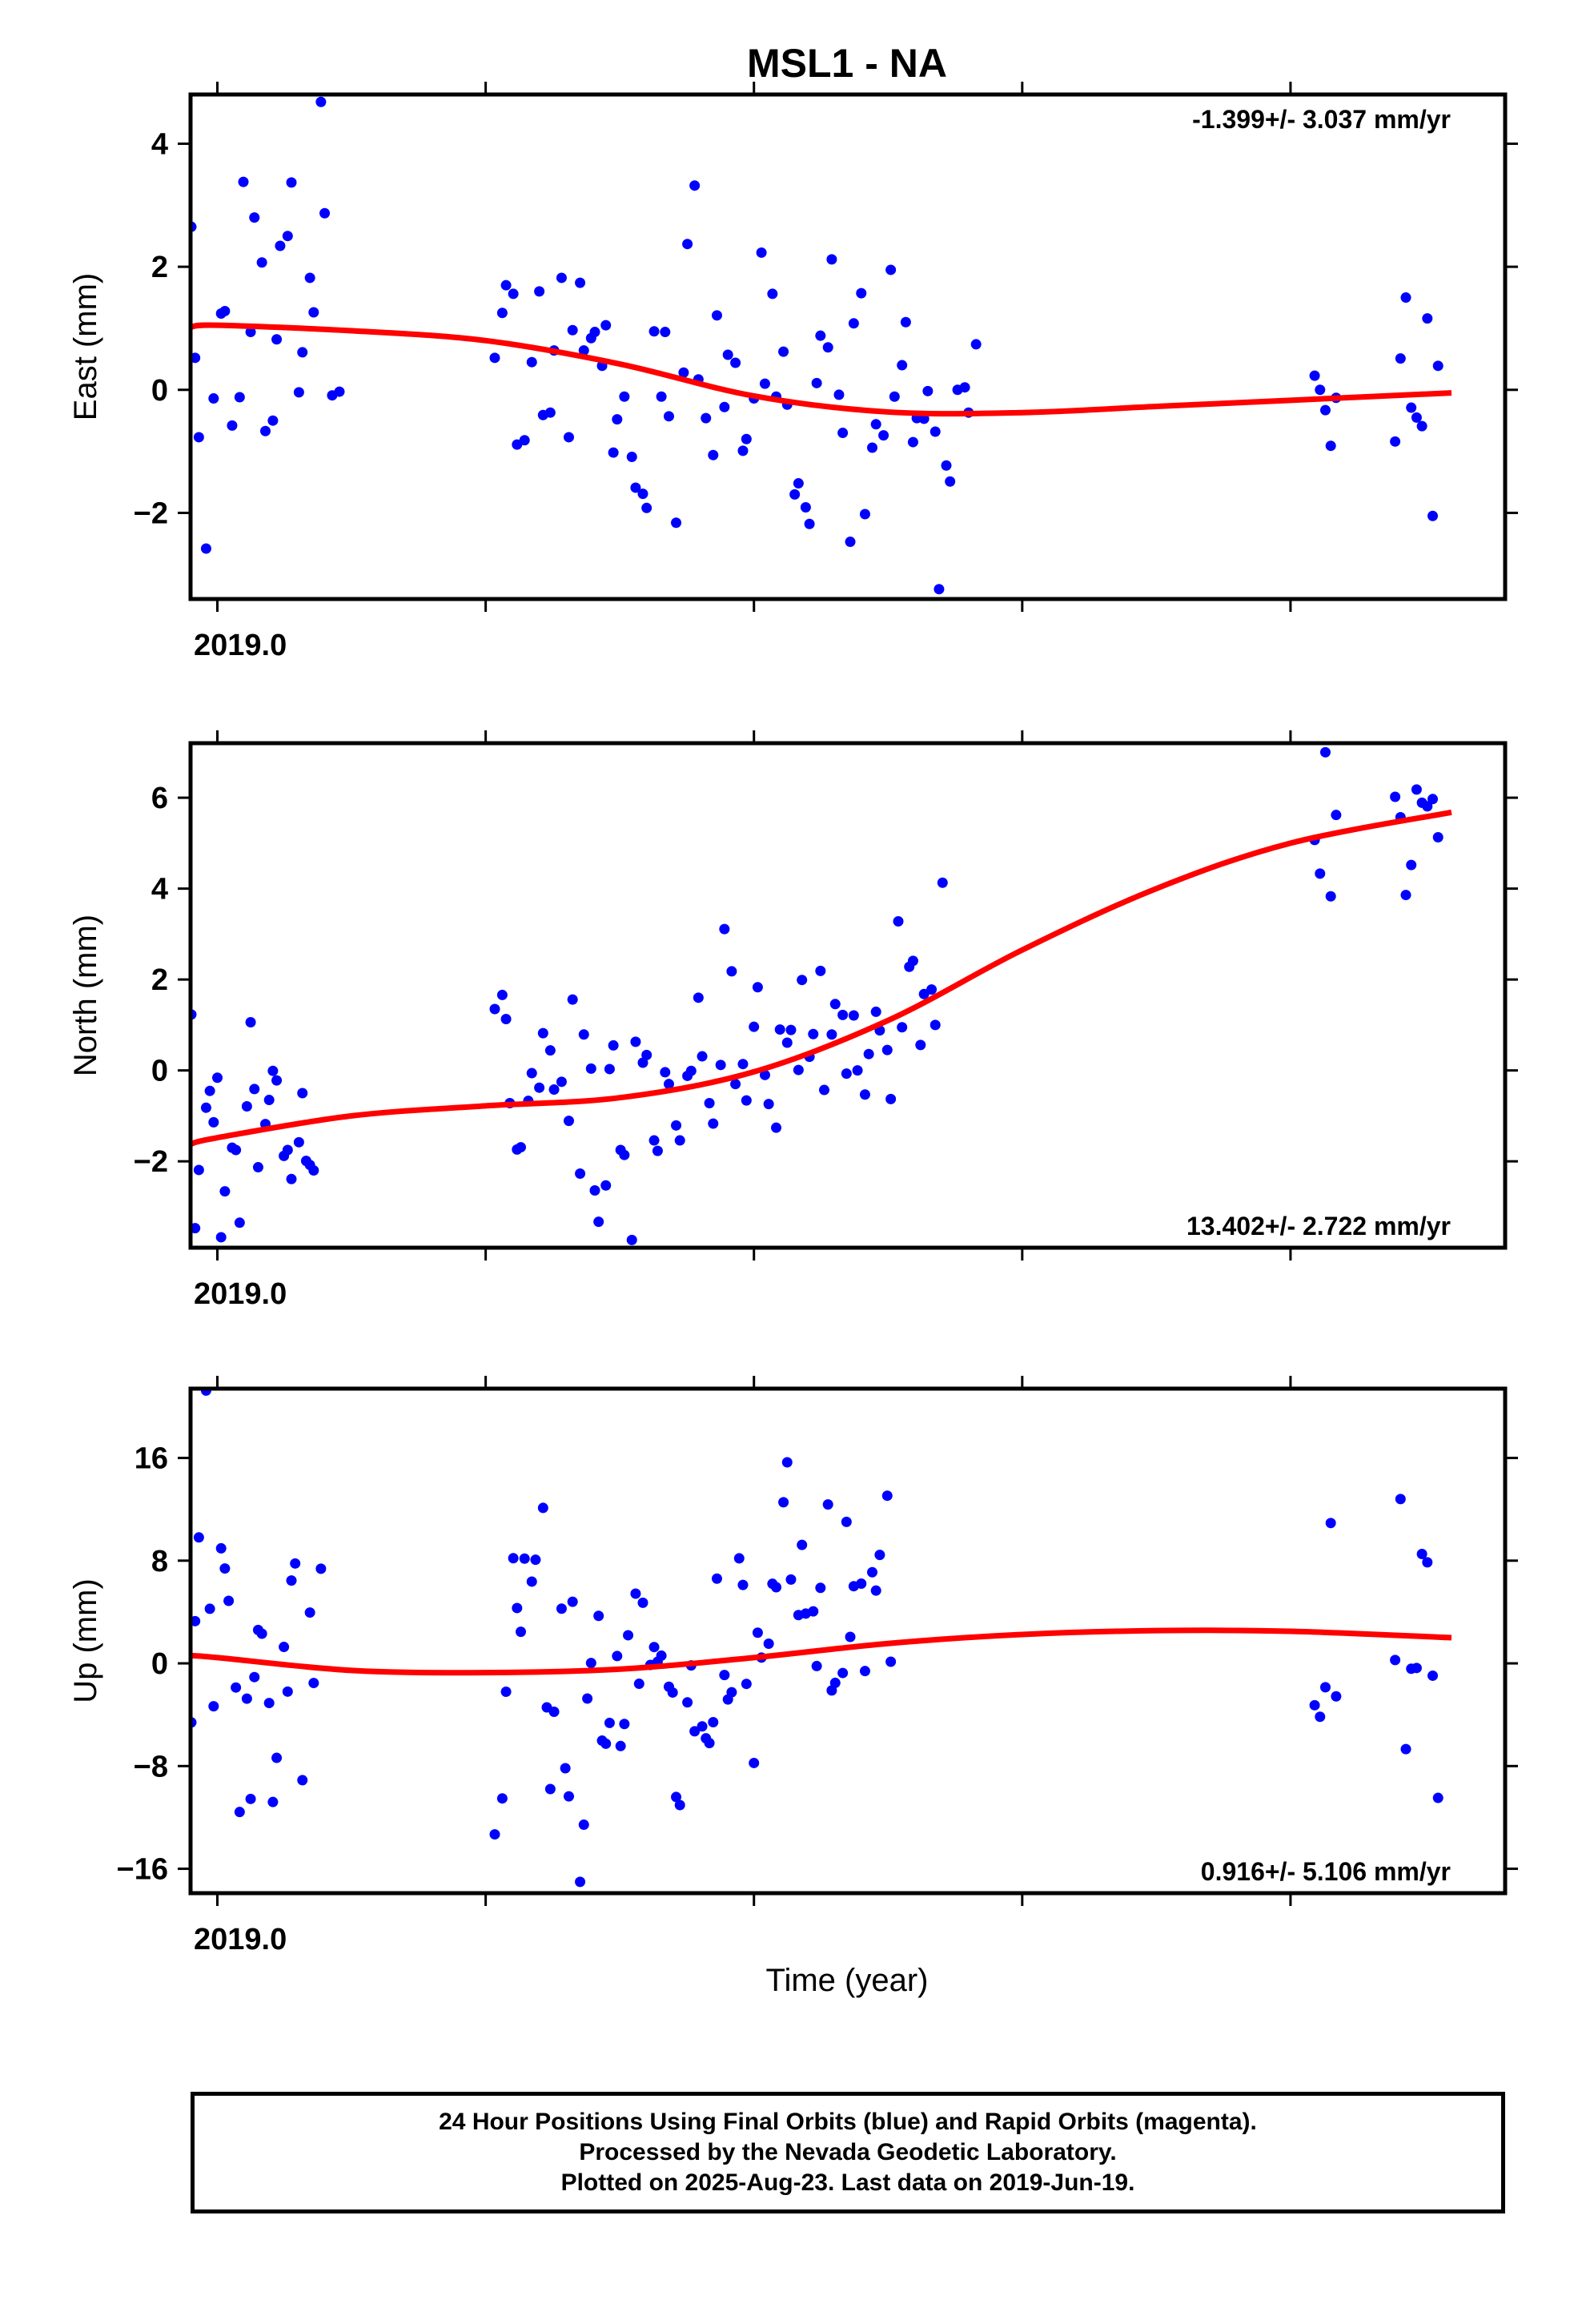 Image resolution: width=1582 pixels, height=2324 pixels. I want to click on east-xtick-label: 2019.0, so click(241, 645).